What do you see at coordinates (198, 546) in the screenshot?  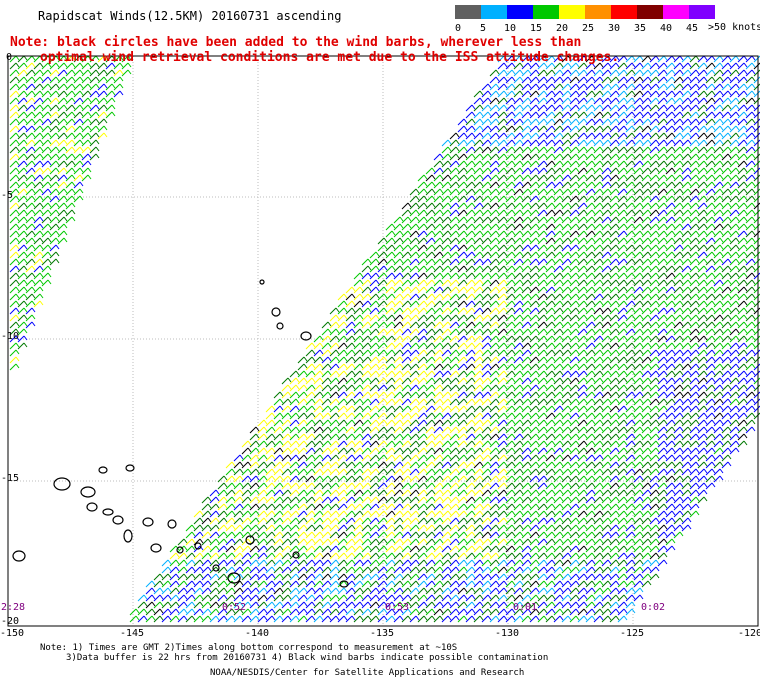 I see `island-outline` at bounding box center [198, 546].